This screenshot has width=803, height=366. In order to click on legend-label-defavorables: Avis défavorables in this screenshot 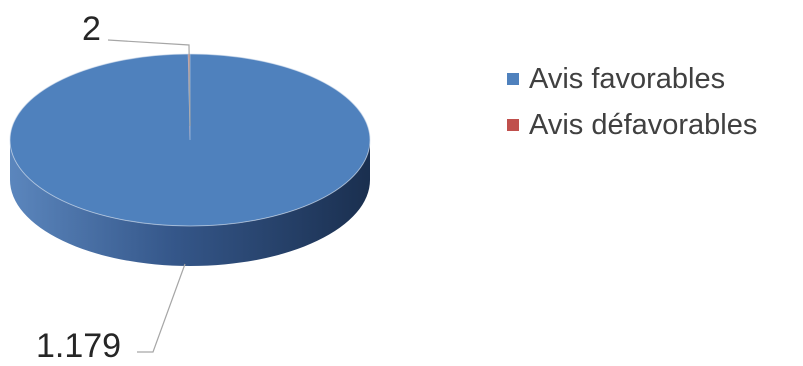, I will do `click(643, 124)`.